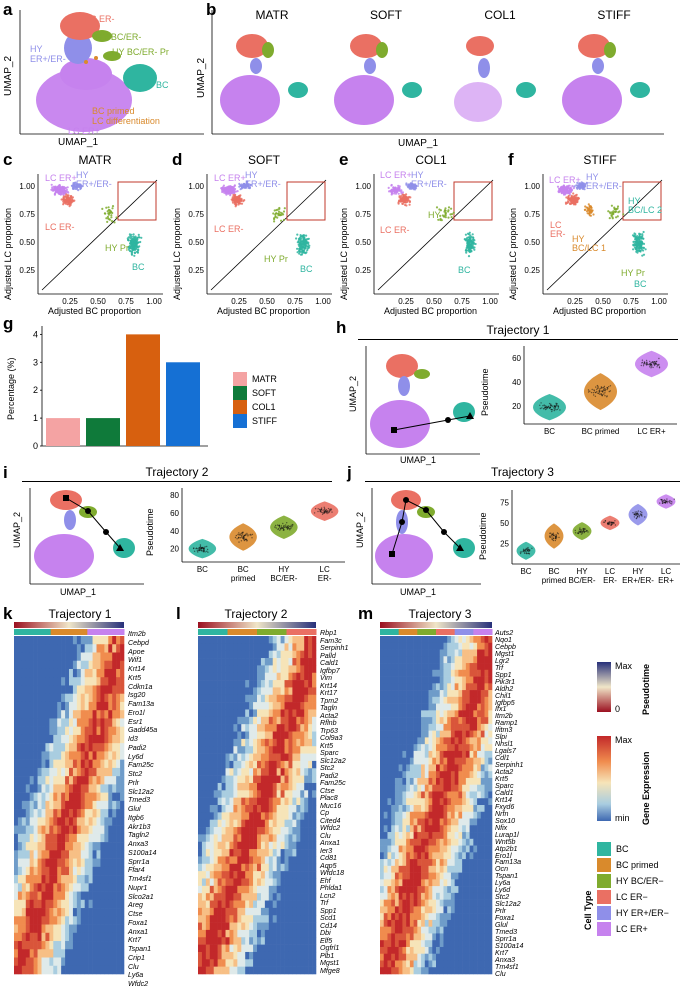 This screenshot has height=989, width=685. What do you see at coordinates (11, 388) in the screenshot?
I see `bar-chart-y-label: Percentage (%)` at bounding box center [11, 388].